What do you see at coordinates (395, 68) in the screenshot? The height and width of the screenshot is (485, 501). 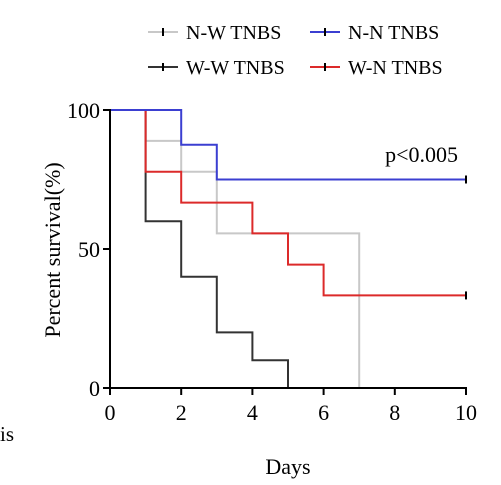 I see `legend-label: W-N TNBS` at bounding box center [395, 68].